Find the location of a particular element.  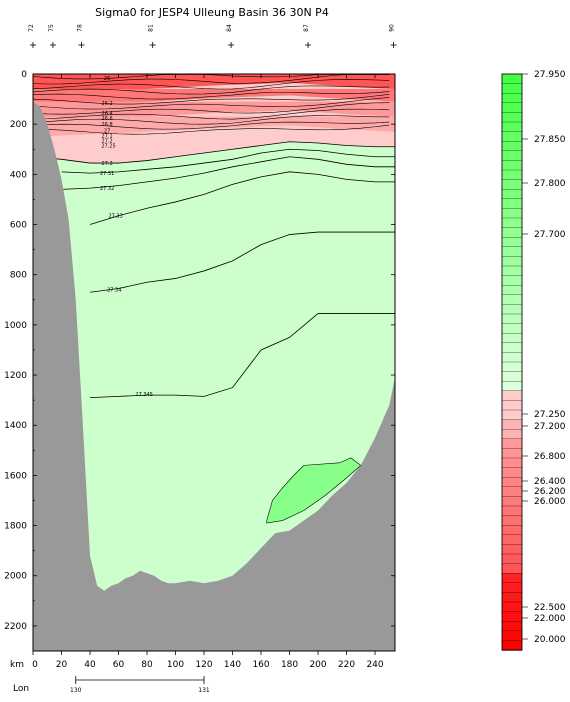

x-tick-label: 0 is located at coordinates (35, 665).